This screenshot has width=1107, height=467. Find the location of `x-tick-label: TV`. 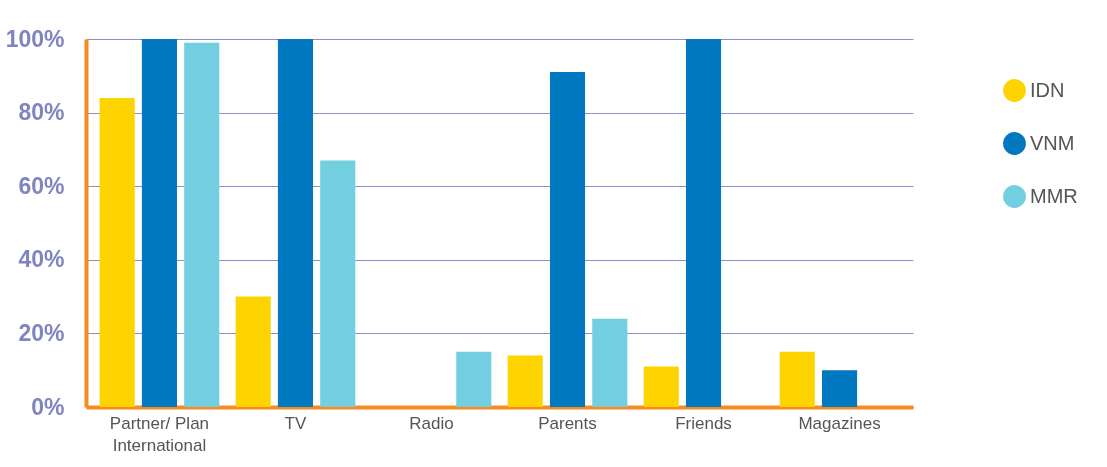

x-tick-label: TV is located at coordinates (295, 423).